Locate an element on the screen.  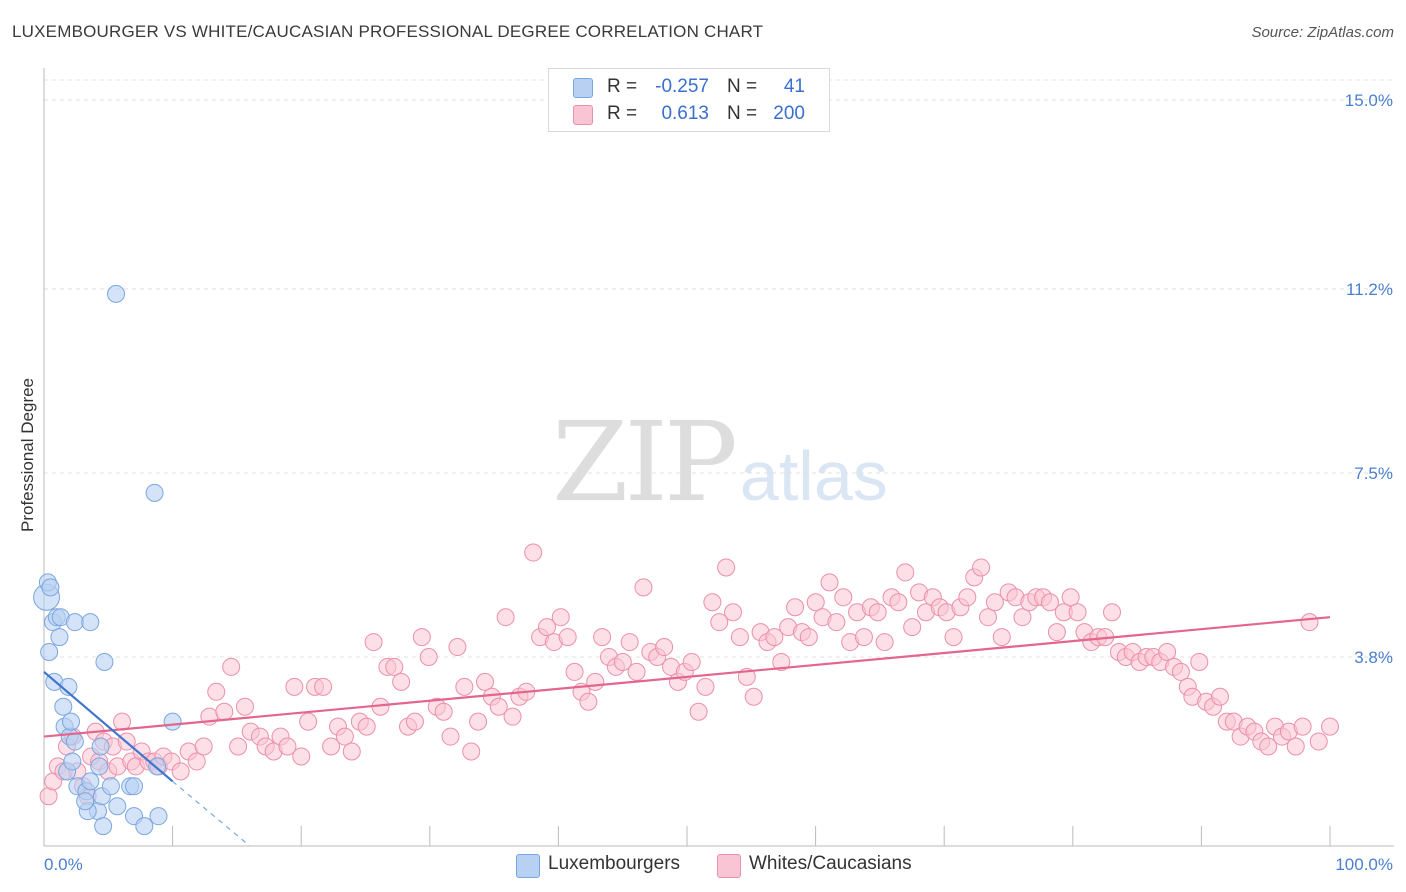
y-axis-label: Professional Degree is located at coordinates (27, 455).